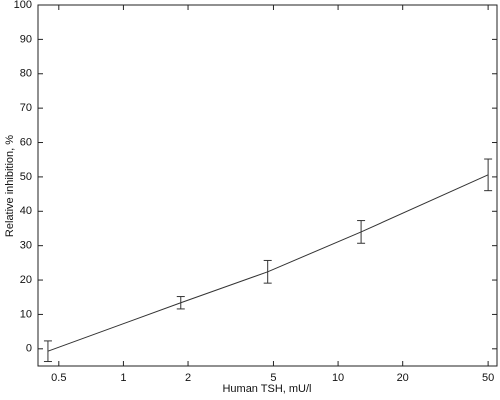  I want to click on y-tick-label: 10, so click(26, 314).